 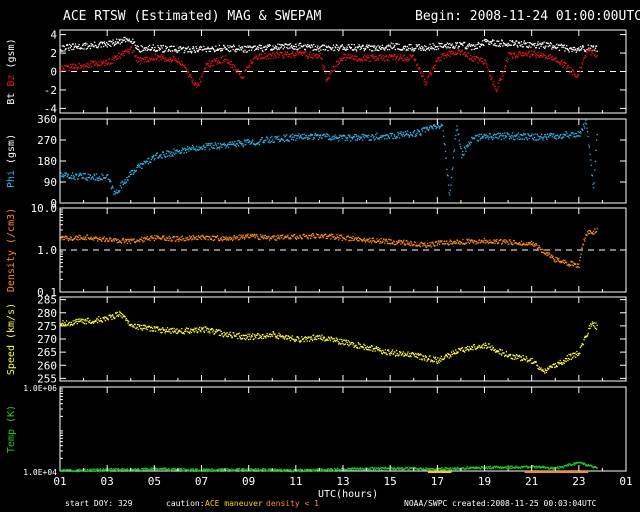 What do you see at coordinates (50, 90) in the screenshot?
I see `y-tick-label-mag: -2` at bounding box center [50, 90].